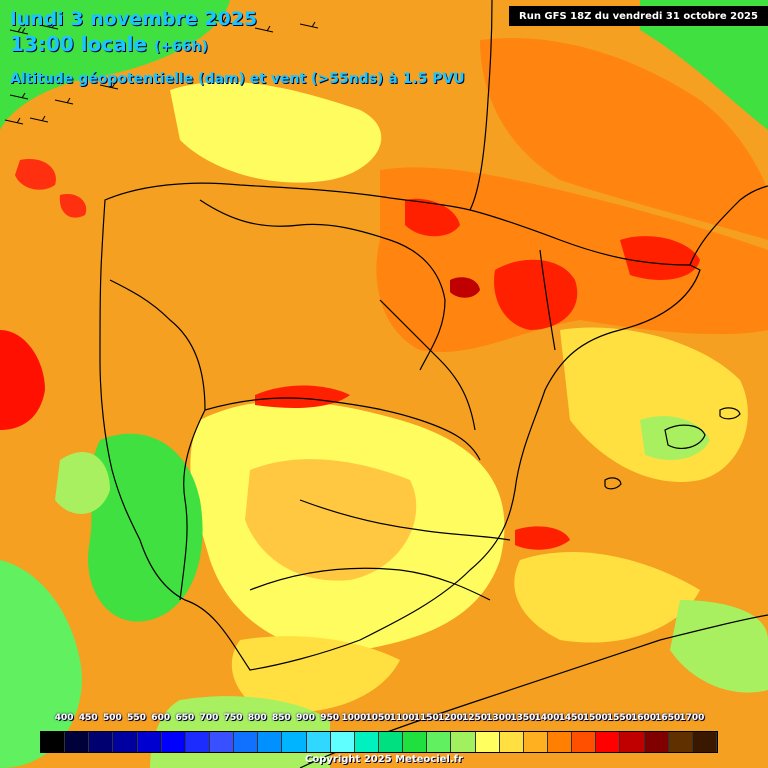  What do you see at coordinates (692, 718) in the screenshot?
I see `legend-label: 1700` at bounding box center [692, 718].